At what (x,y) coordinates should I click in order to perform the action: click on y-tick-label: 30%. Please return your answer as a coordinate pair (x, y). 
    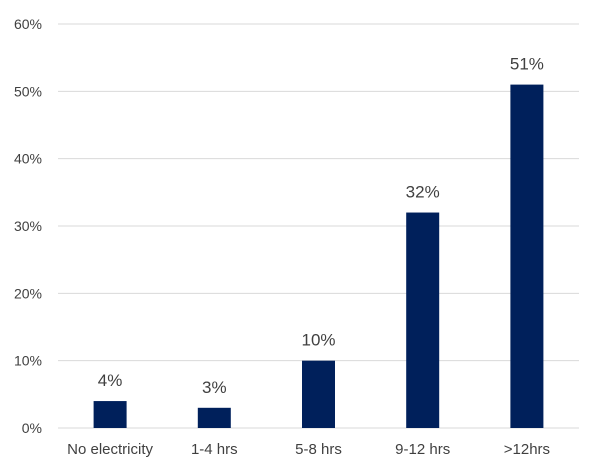
    Looking at the image, I should click on (28, 226).